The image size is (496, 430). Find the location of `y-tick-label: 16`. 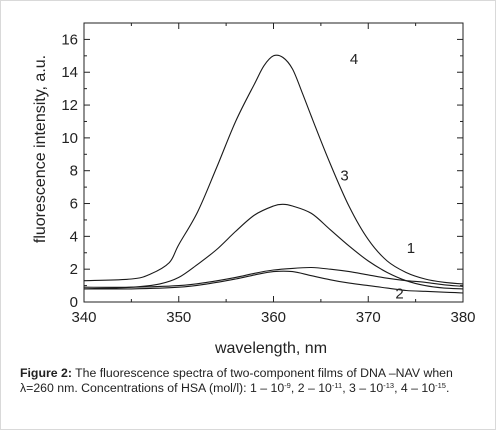

y-tick-label: 16 is located at coordinates (69, 39).